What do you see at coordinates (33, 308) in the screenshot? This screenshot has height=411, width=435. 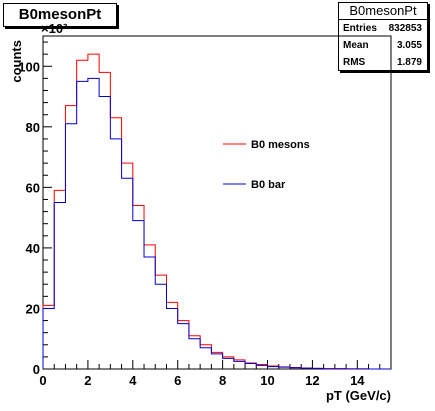 I see `y-tick-label: 20` at bounding box center [33, 308].